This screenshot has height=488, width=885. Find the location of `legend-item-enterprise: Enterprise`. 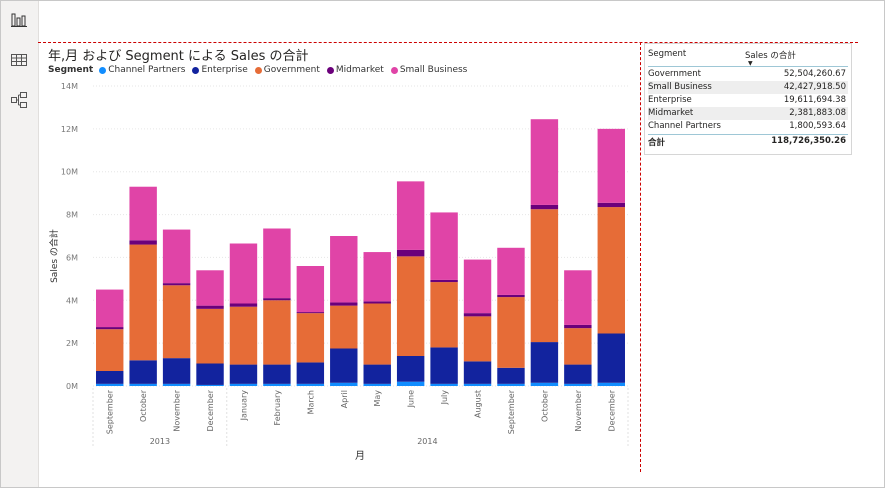

legend-item-enterprise: Enterprise is located at coordinates (220, 70).